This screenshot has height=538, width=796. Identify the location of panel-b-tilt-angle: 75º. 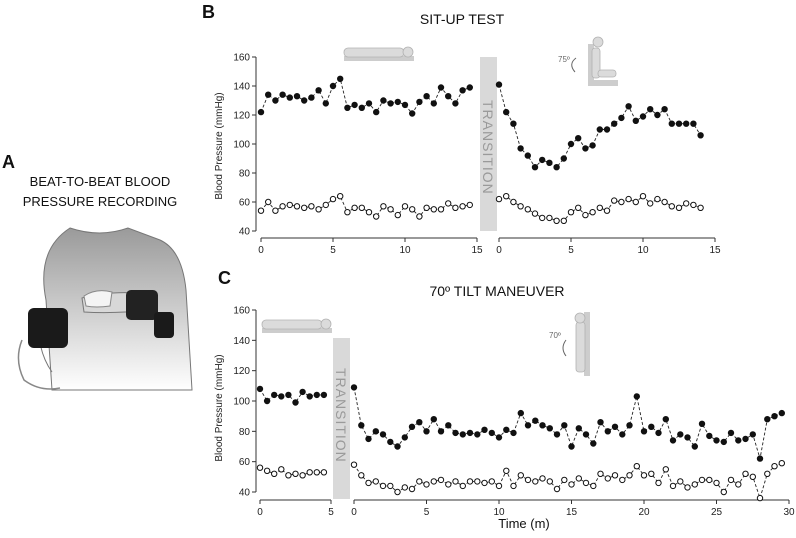
(564, 59).